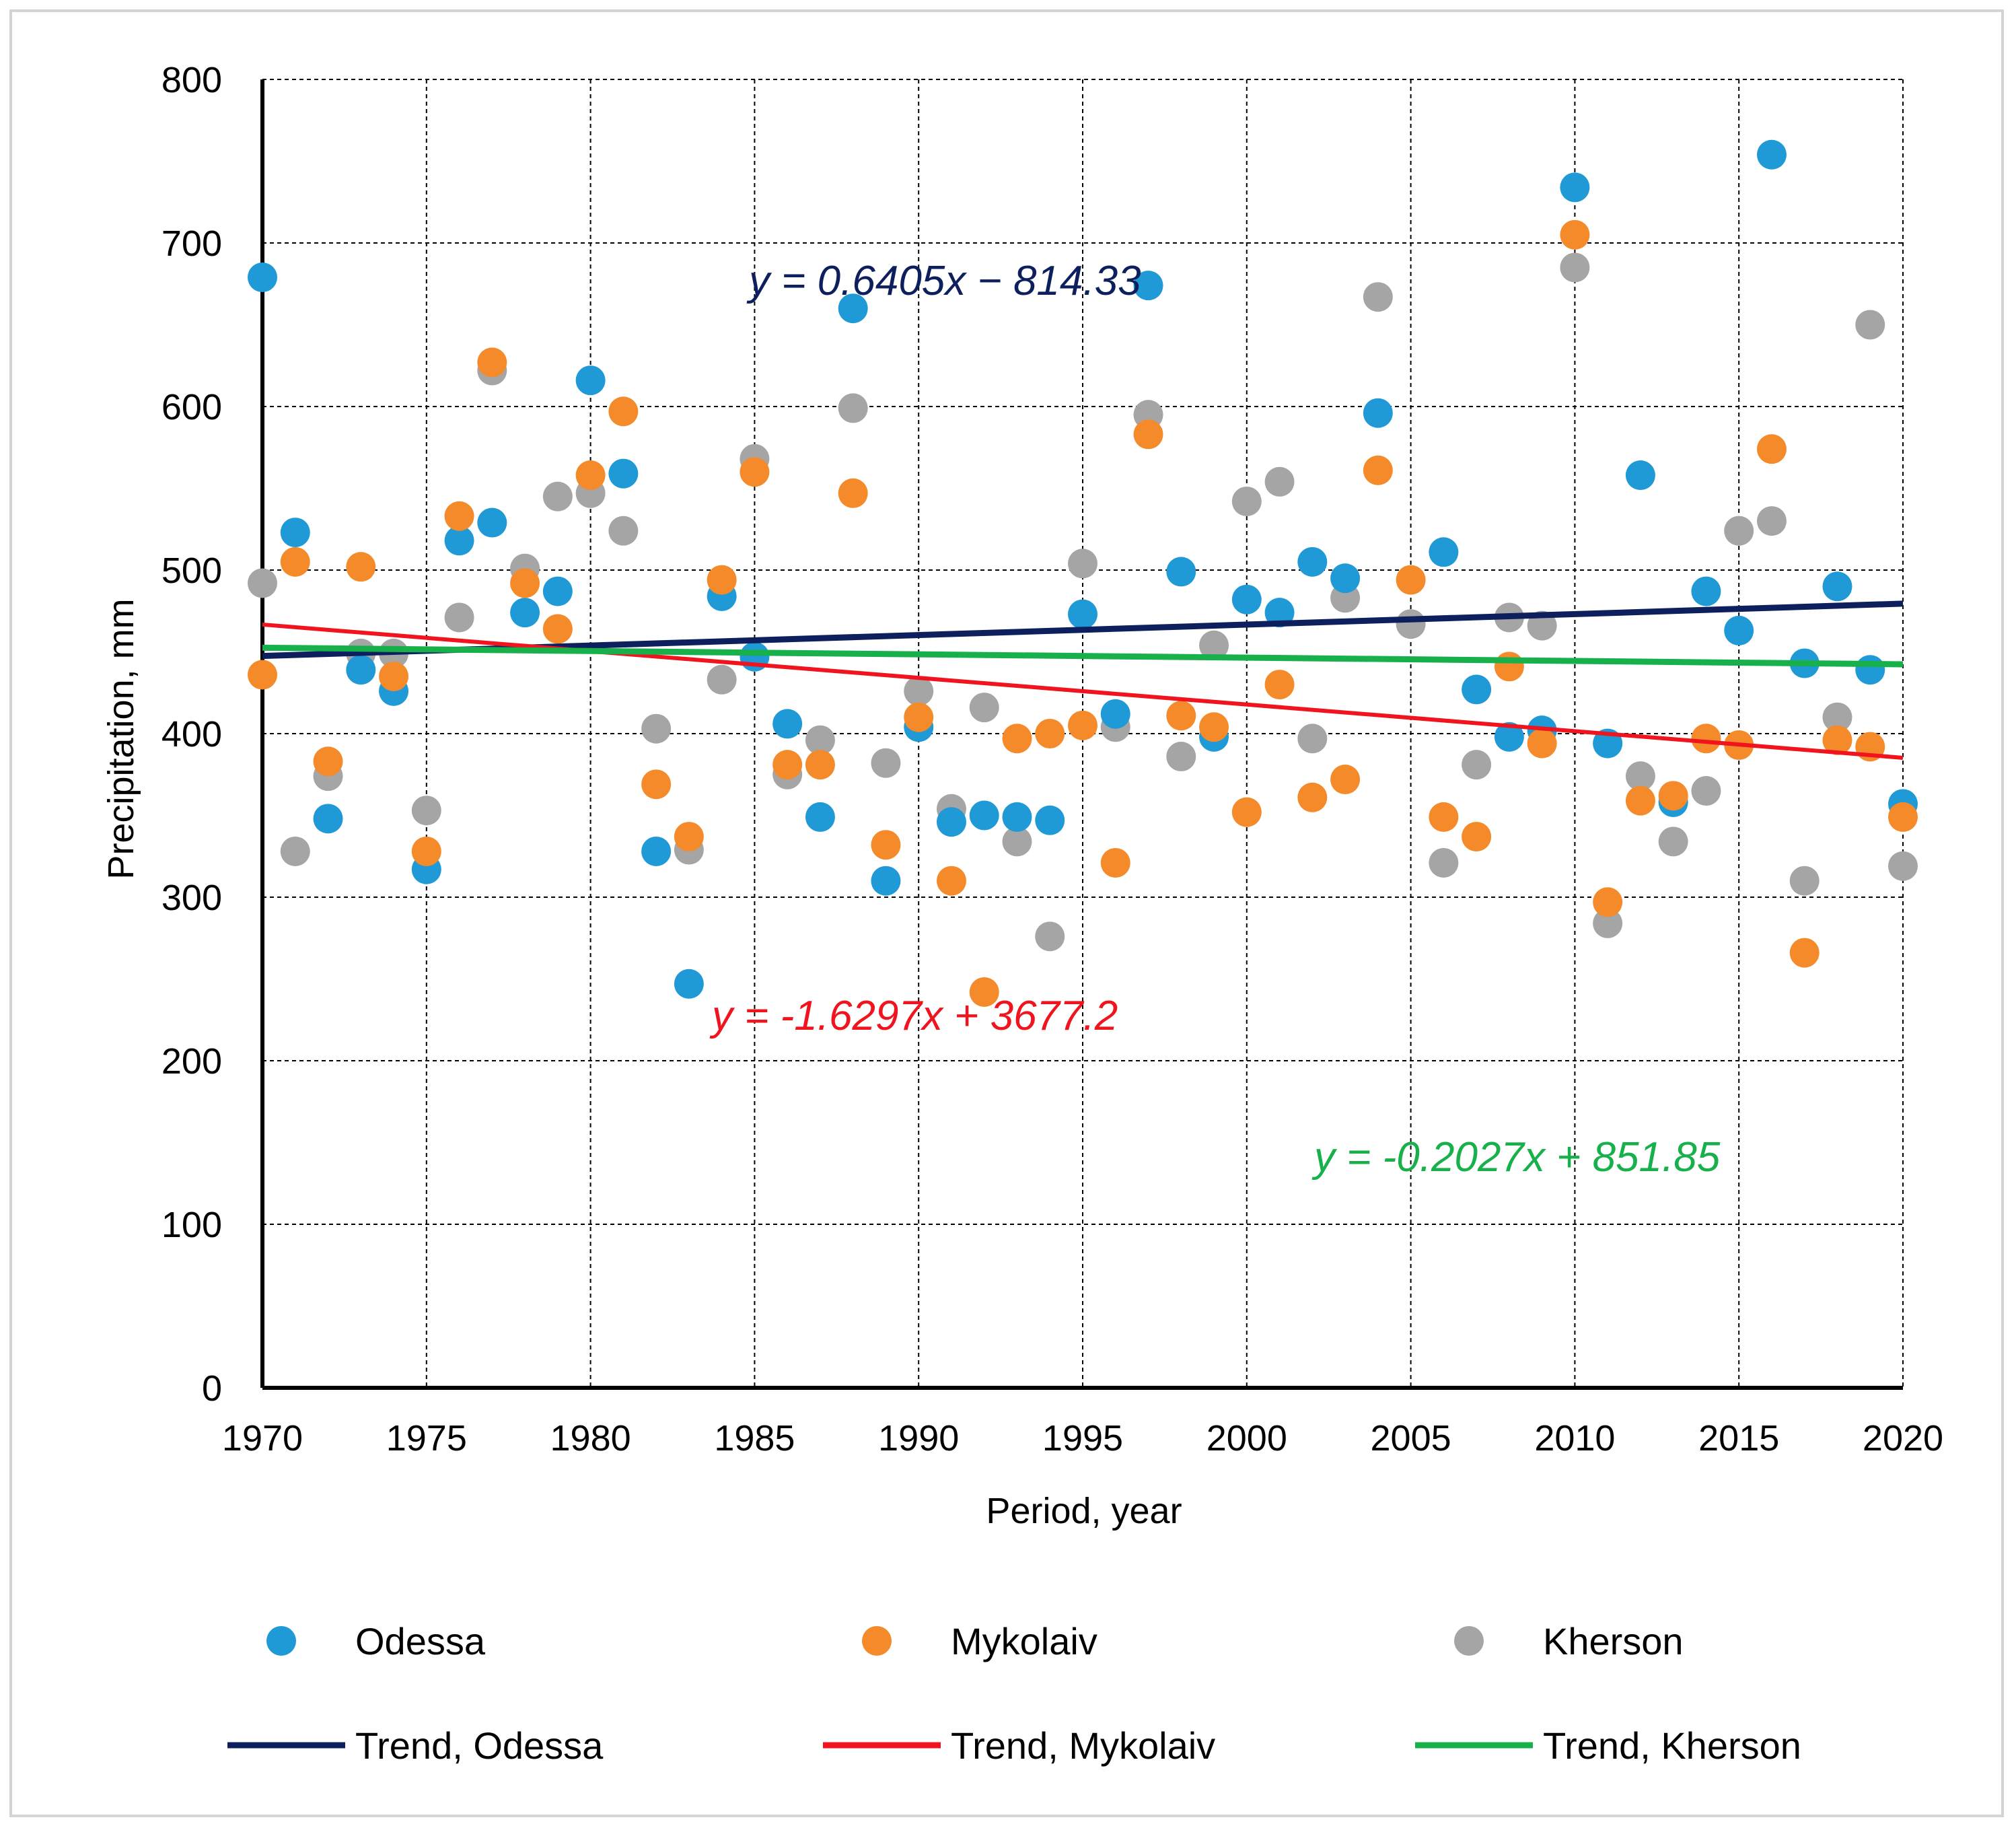 This screenshot has width=2016, height=1828. What do you see at coordinates (943, 281) in the screenshot?
I see `trend-equation: y = 0.6405x − 814.33` at bounding box center [943, 281].